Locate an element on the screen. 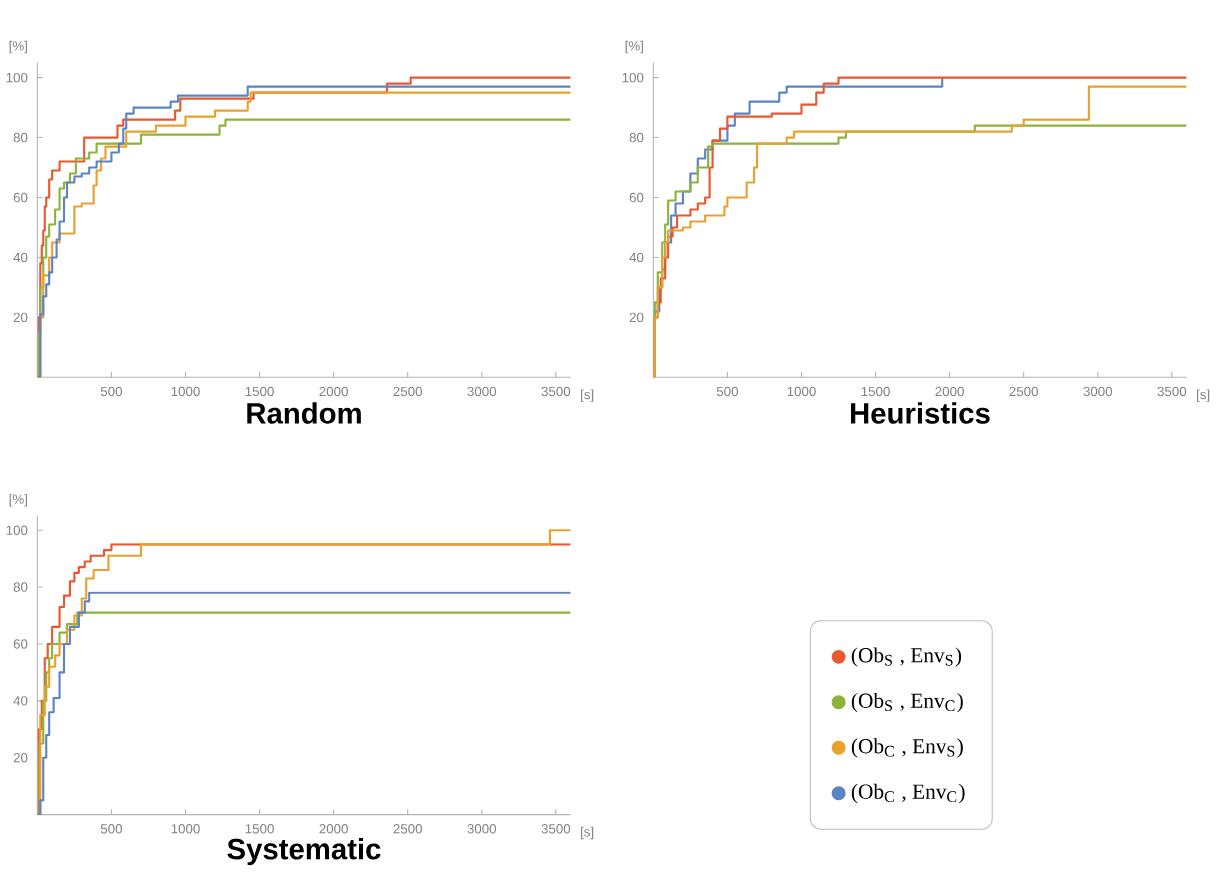 The height and width of the screenshot is (884, 1216). legend-label: (Ob$_{S}$ , Env$_{S}$) is located at coordinates (906, 657).